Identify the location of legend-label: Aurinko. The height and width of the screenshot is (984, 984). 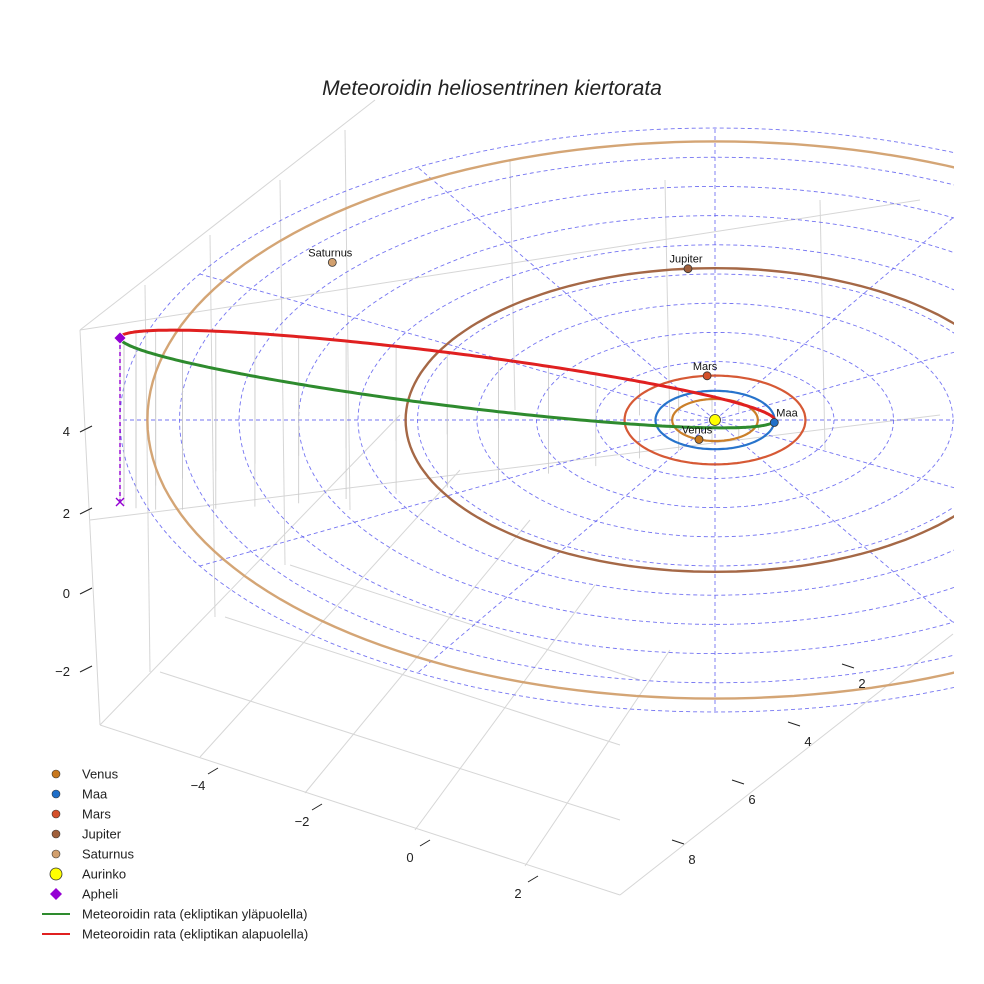
(104, 874).